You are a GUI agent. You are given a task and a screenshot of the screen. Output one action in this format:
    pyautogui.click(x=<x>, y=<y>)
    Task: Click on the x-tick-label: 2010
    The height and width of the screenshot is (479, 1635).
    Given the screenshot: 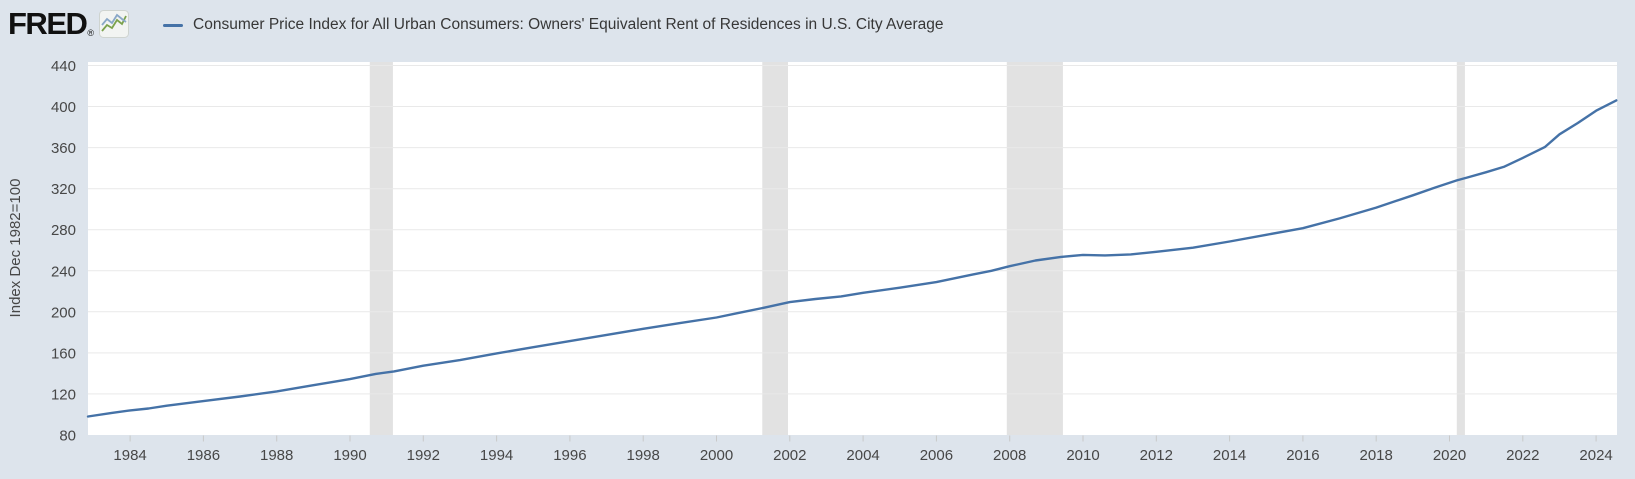 What is the action you would take?
    pyautogui.click(x=1082, y=455)
    